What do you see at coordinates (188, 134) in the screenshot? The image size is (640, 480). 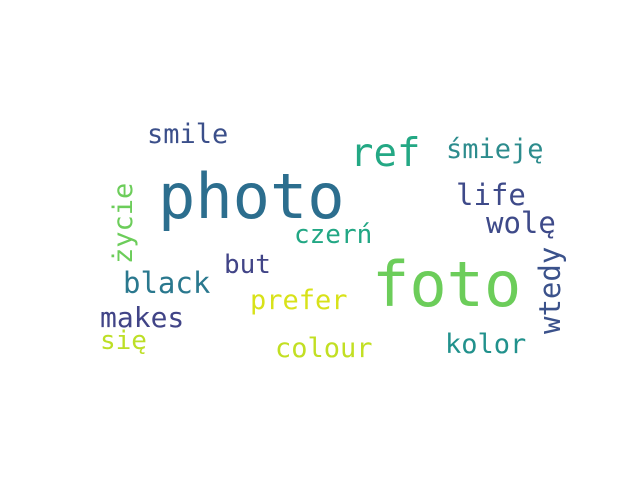 I see `word-smile: smile` at bounding box center [188, 134].